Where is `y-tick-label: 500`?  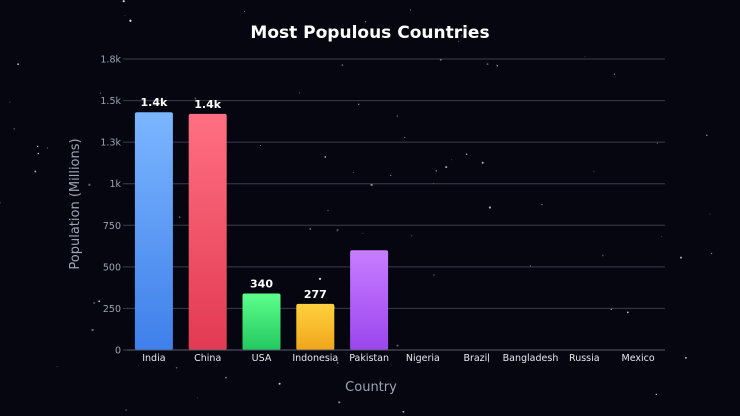 y-tick-label: 500 is located at coordinates (112, 267).